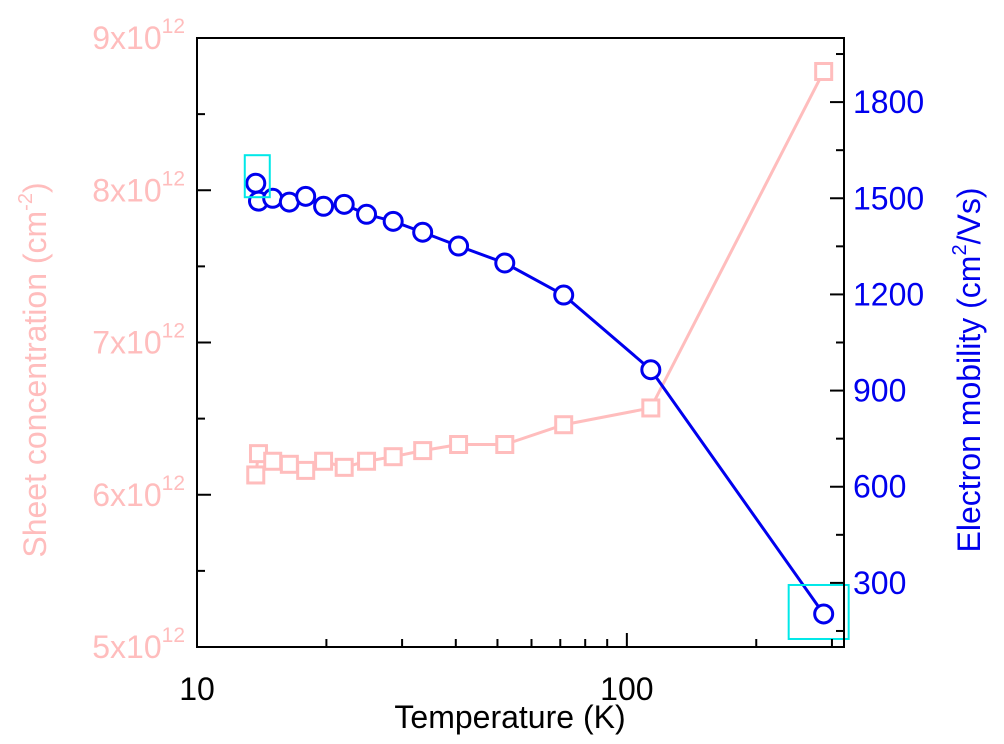 This screenshot has height=744, width=1004. What do you see at coordinates (888, 102) in the screenshot?
I see `right-y-tick-label: 1800` at bounding box center [888, 102].